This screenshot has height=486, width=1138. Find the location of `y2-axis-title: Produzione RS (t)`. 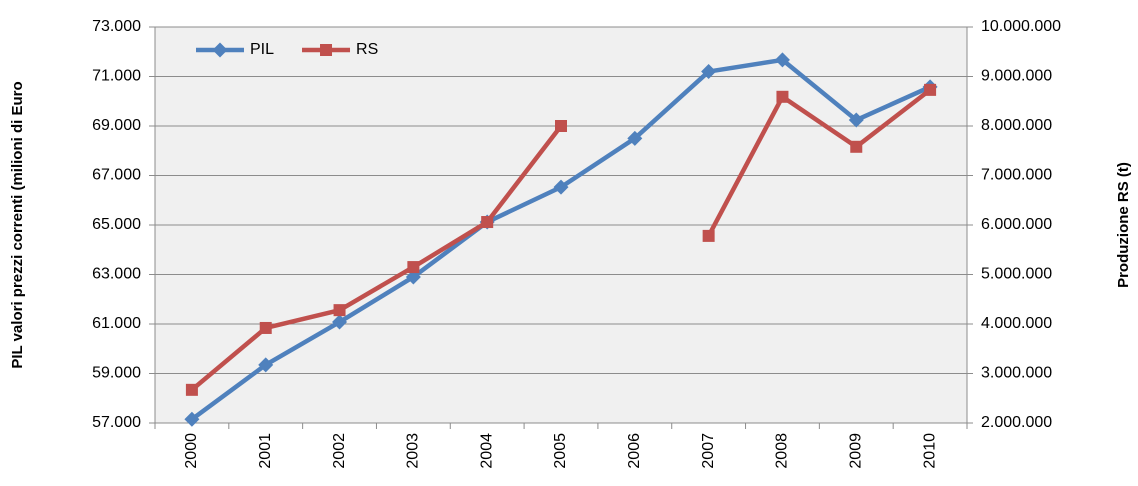

y2-axis-title: Produzione RS (t) is located at coordinates (1123, 225).